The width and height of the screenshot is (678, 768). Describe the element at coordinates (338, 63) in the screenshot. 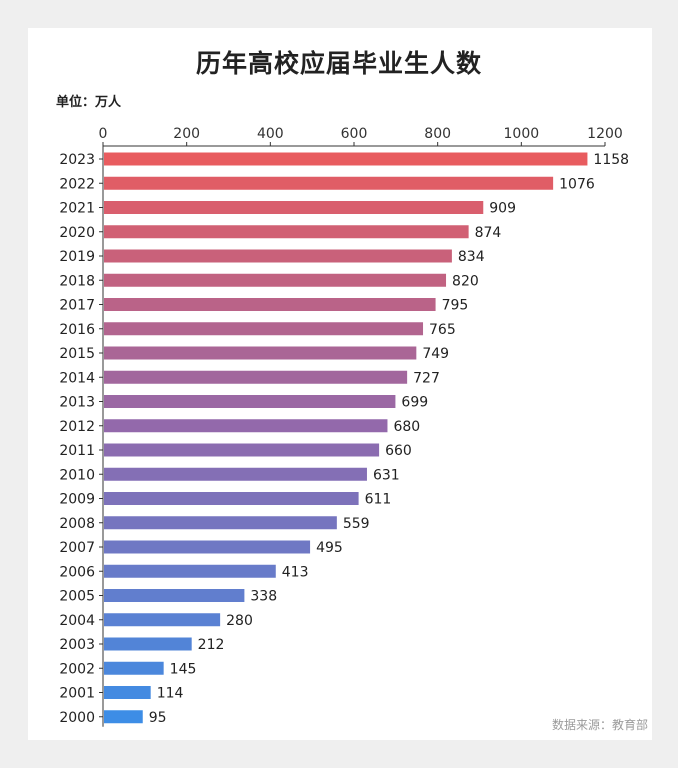

I see `chart-title: 历年高校应届毕业生人数` at that location.